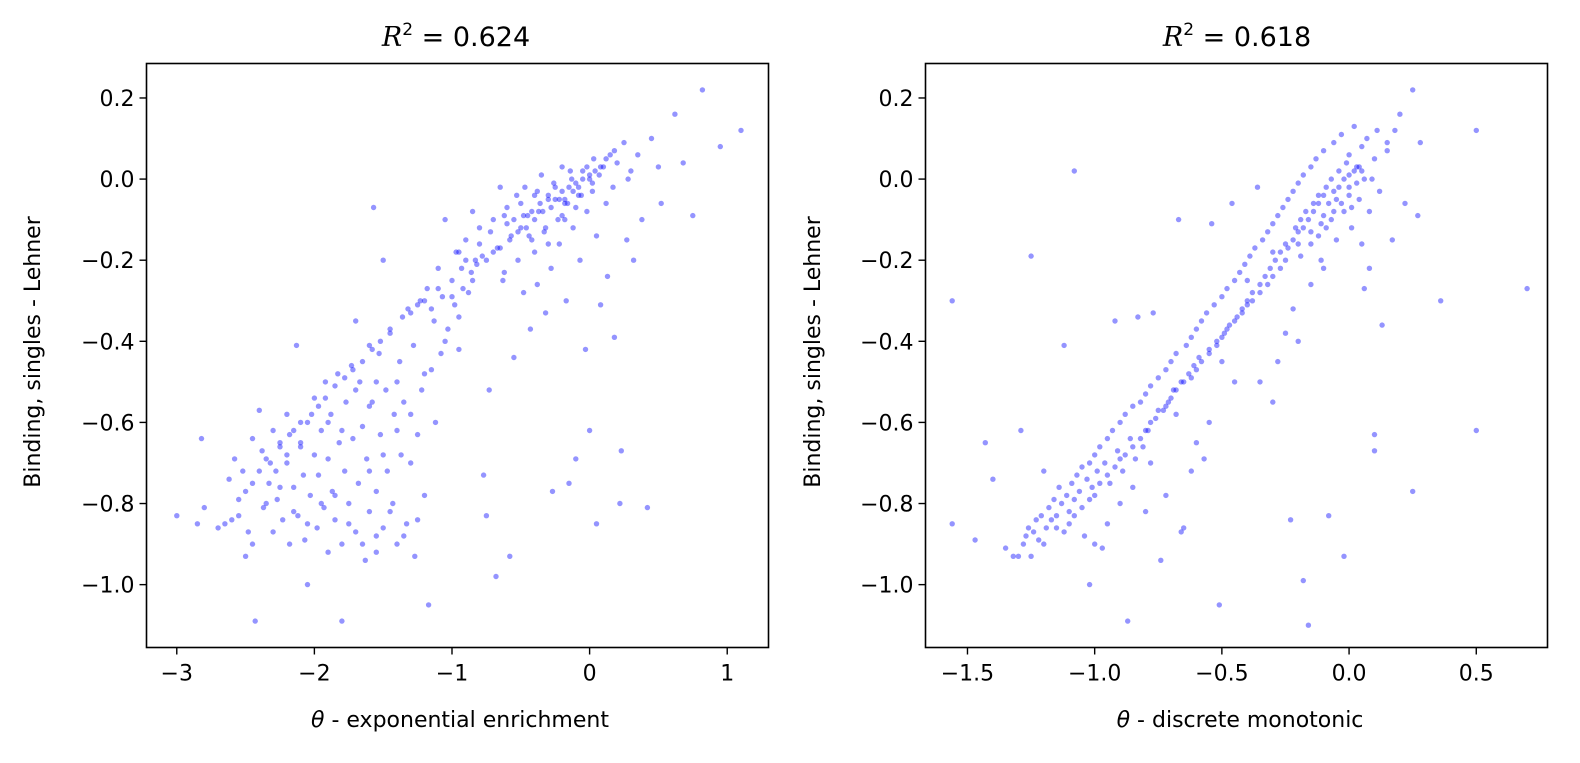  Describe the element at coordinates (813, 351) in the screenshot. I see `right-y-axis-label: Binding, singles - Lehner` at that location.